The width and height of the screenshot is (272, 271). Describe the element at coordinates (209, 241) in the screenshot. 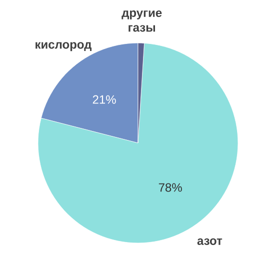

I see `slice-label: азот` at that location.